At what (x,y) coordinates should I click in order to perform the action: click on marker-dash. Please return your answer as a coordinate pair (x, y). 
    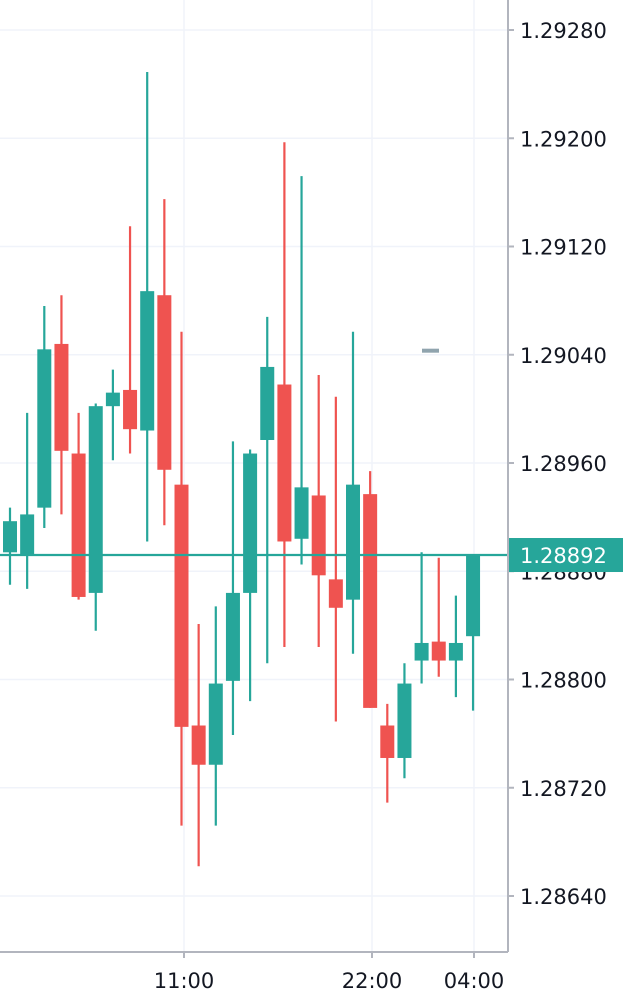
    Looking at the image, I should click on (430, 350).